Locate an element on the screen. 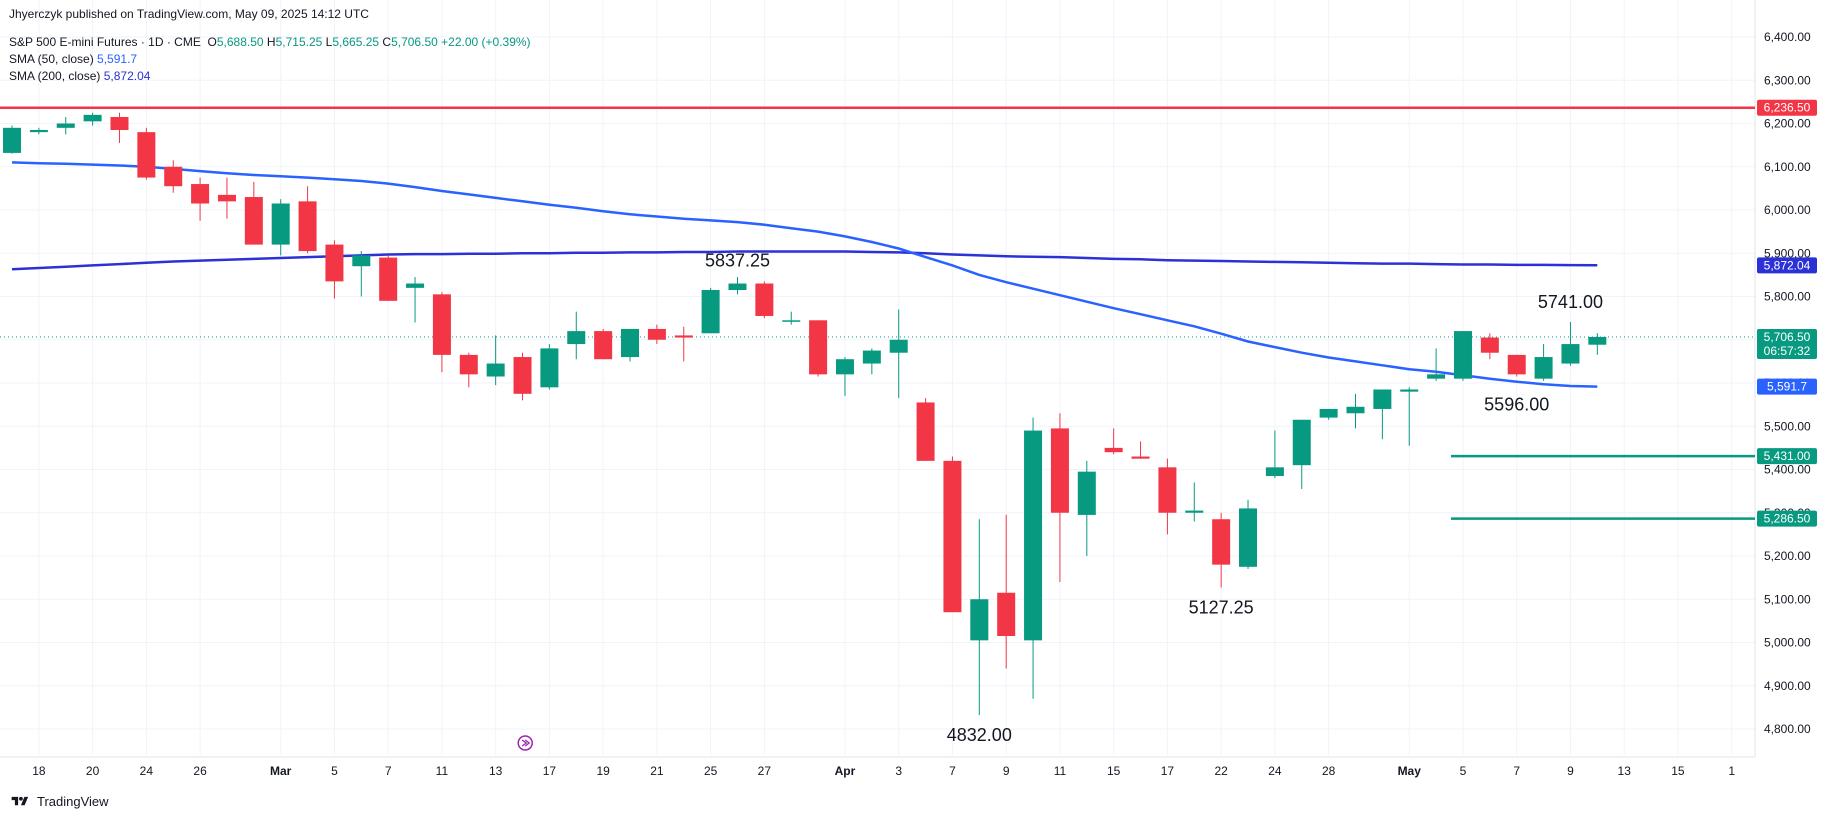 The height and width of the screenshot is (819, 1835). price-annotation: 4832.00 is located at coordinates (979, 735).